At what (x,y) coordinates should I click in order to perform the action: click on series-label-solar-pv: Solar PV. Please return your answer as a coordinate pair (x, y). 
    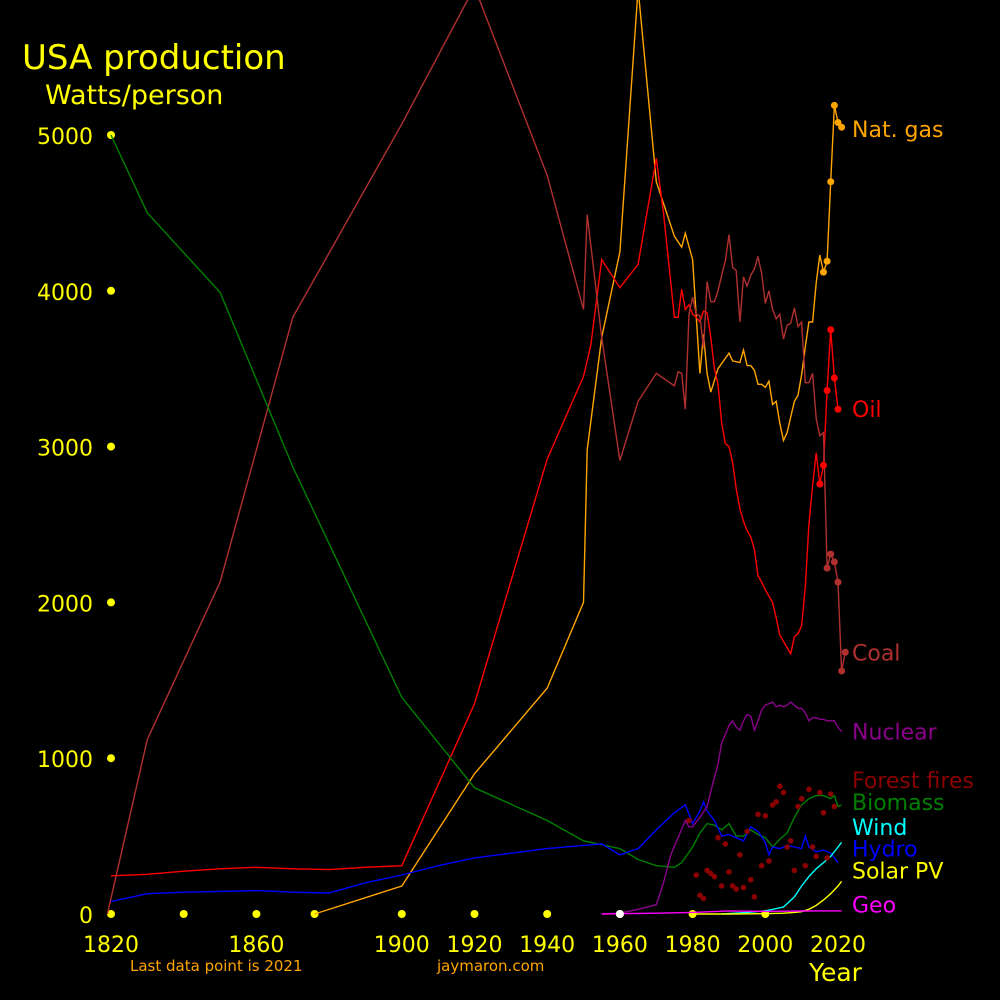
    Looking at the image, I should click on (897, 871).